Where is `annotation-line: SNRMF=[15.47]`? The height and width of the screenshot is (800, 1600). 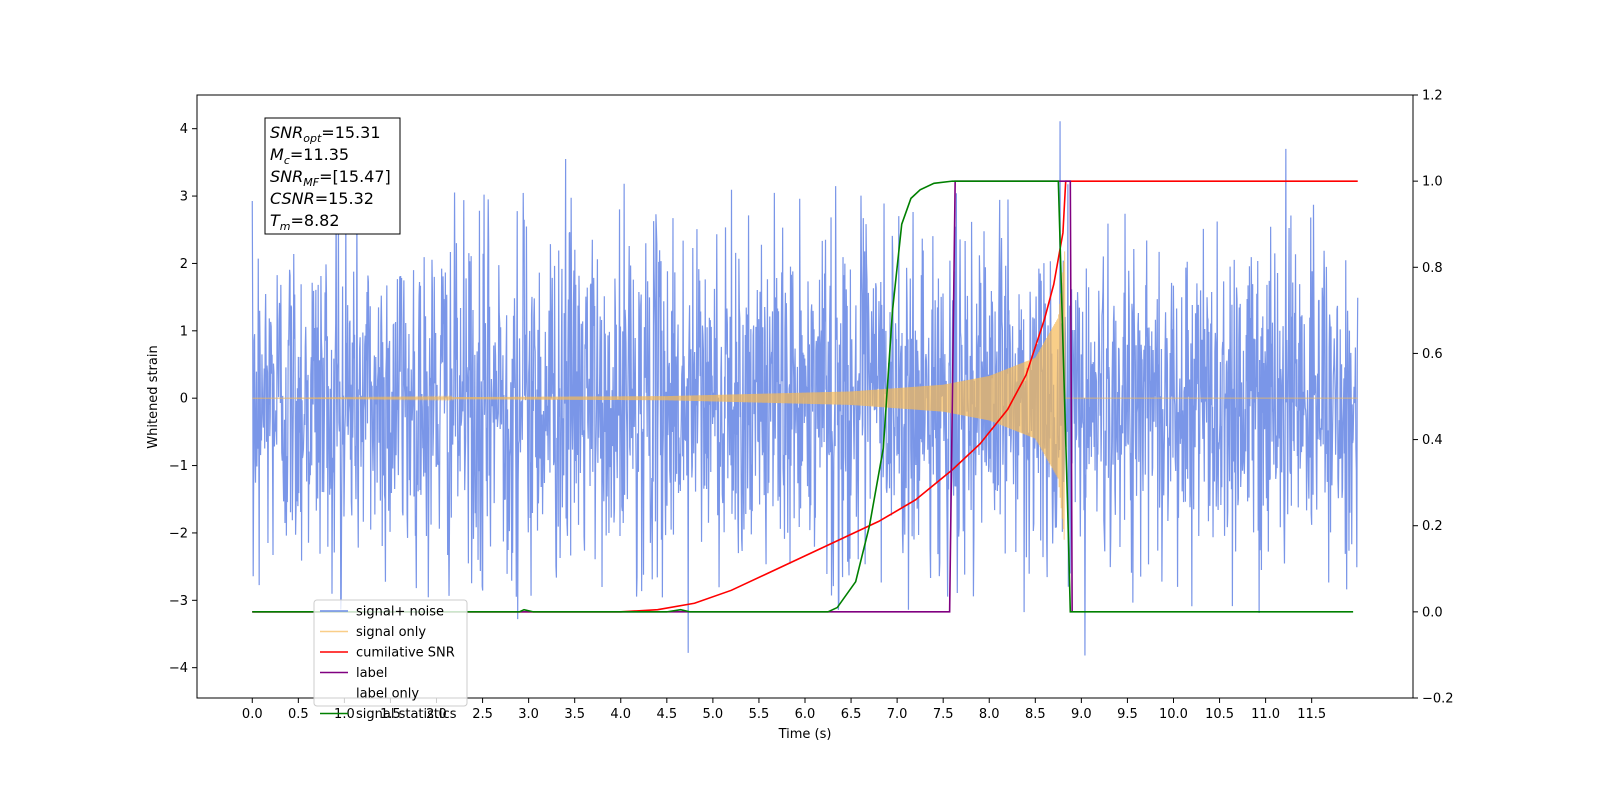
annotation-line: SNRMF=[15.47] is located at coordinates (330, 178).